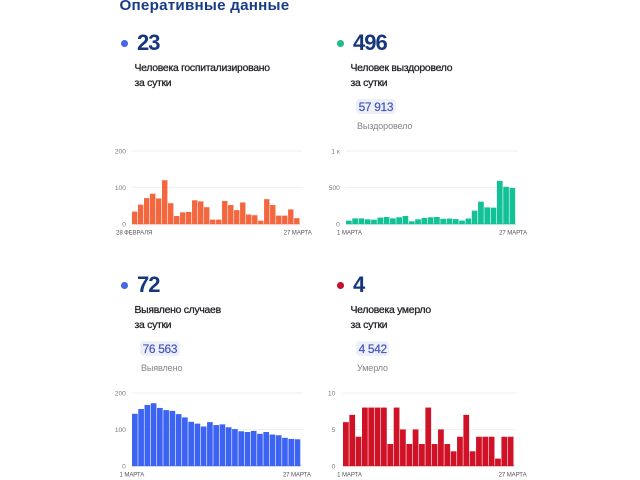 The height and width of the screenshot is (480, 640). What do you see at coordinates (336, 152) in the screenshot?
I see `svg-text: 1 к` at bounding box center [336, 152].